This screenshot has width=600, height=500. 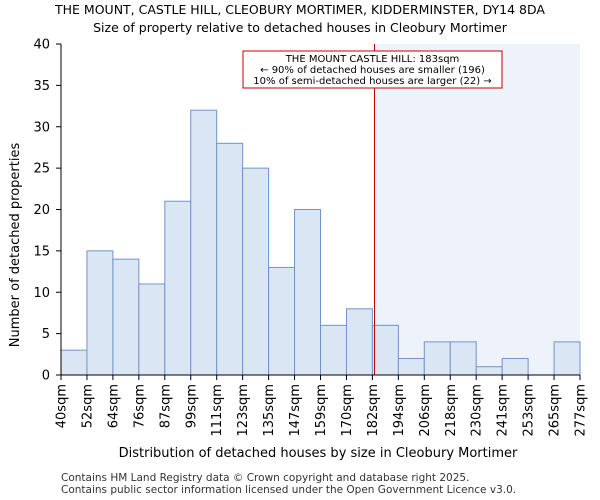 What do you see at coordinates (269, 410) in the screenshot?
I see `x-tick-label: 135sqm` at bounding box center [269, 410].